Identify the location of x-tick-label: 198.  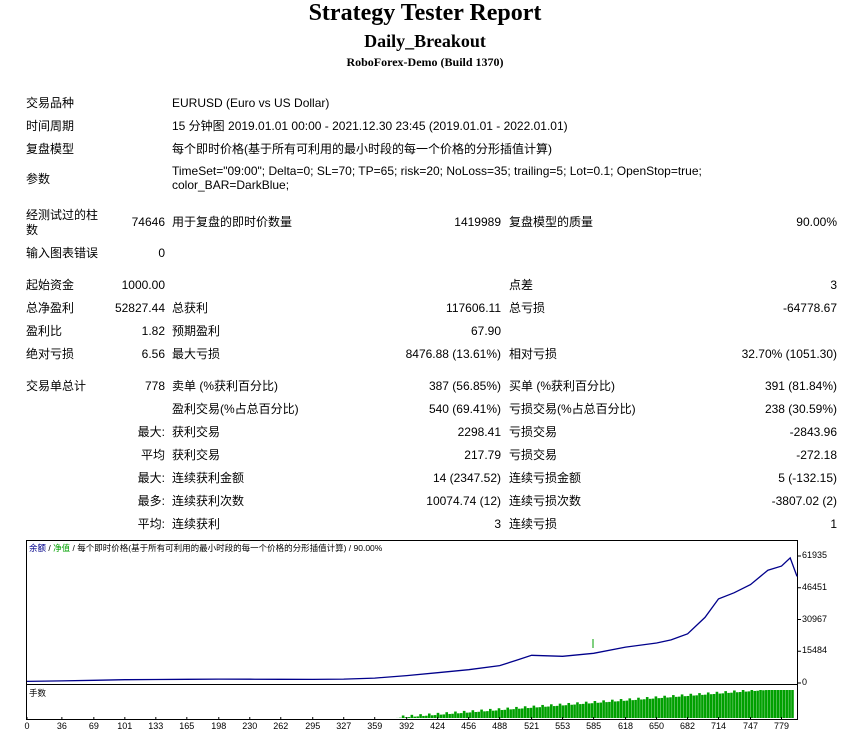
(219, 726).